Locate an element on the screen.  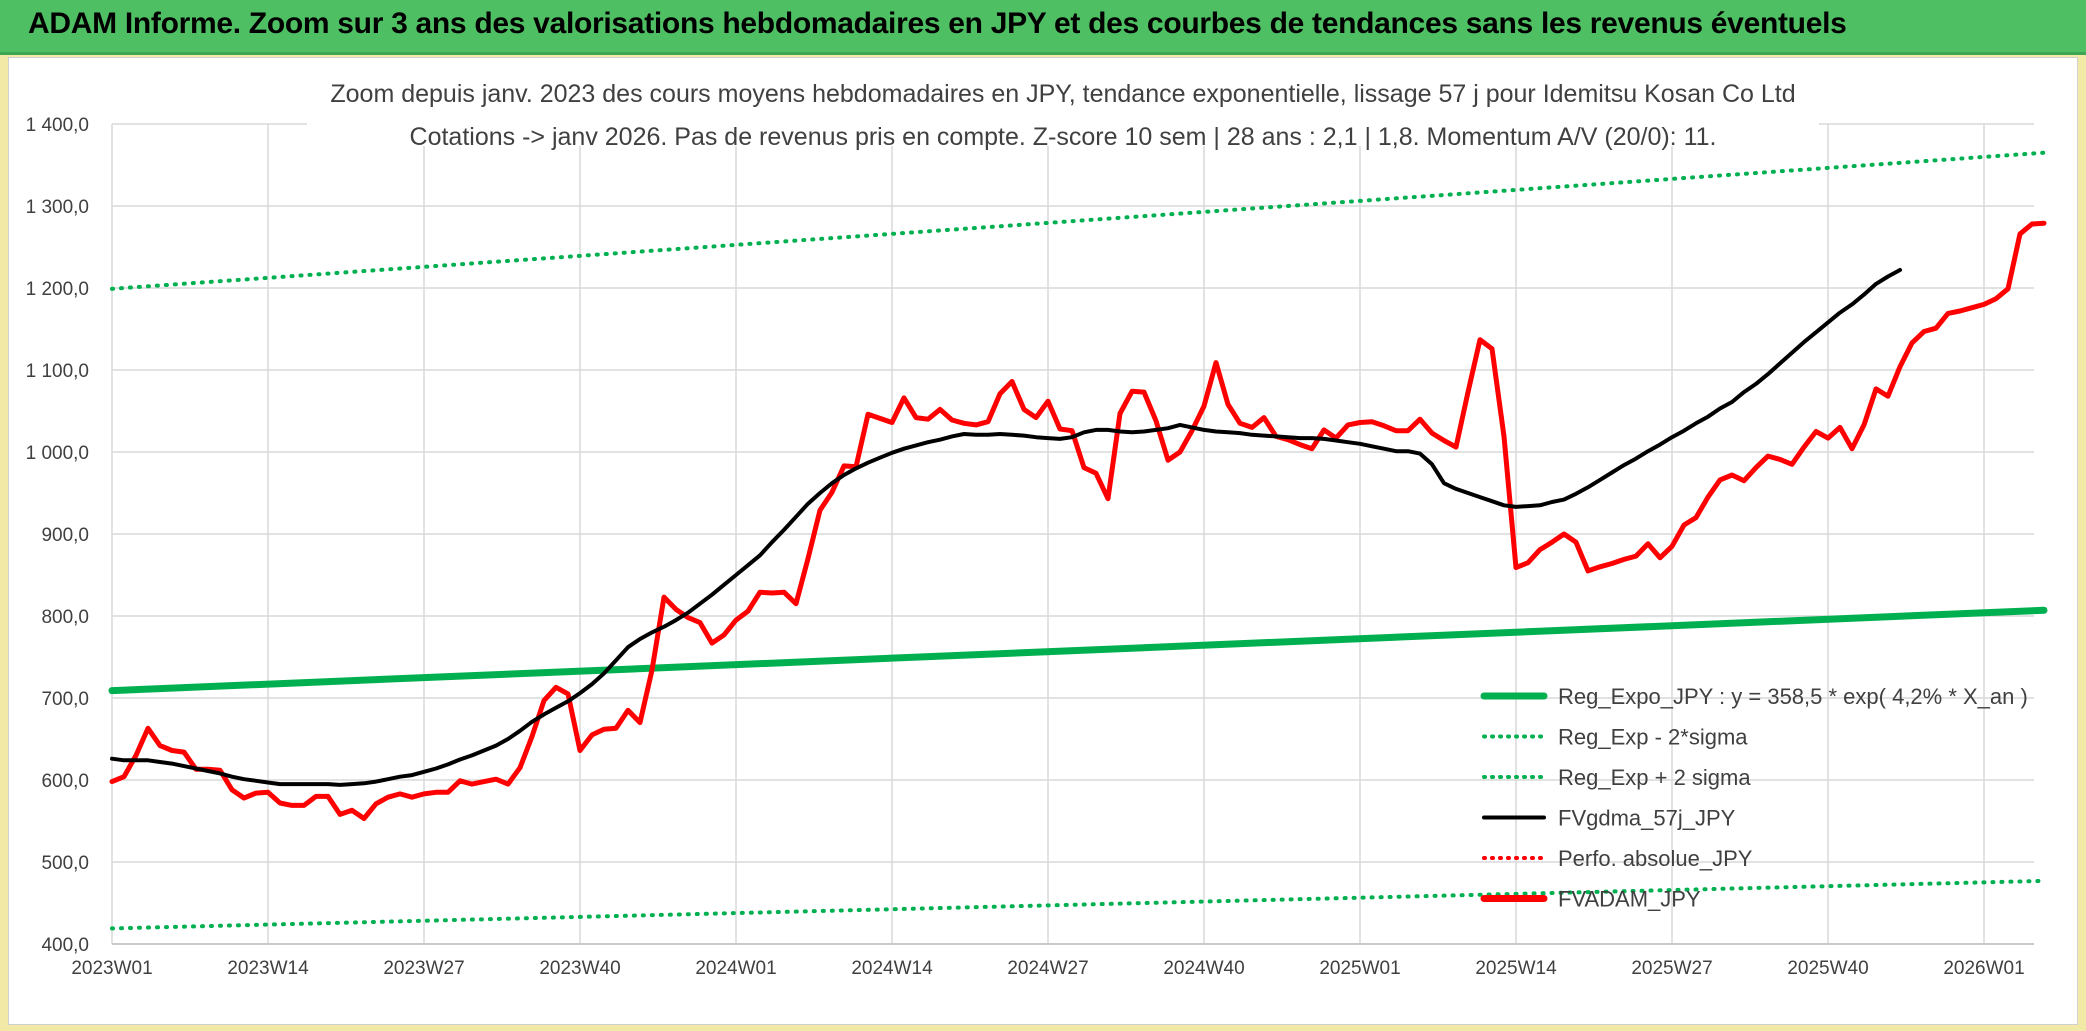
x-tick-label: 2025W40 is located at coordinates (1827, 968).